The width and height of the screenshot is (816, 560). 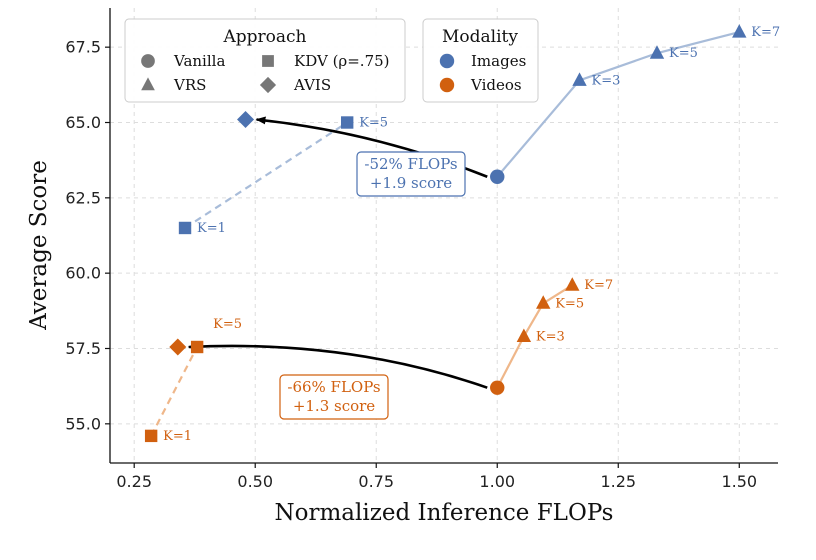 I want to click on legend-triangle-icon, so click(x=148, y=84).